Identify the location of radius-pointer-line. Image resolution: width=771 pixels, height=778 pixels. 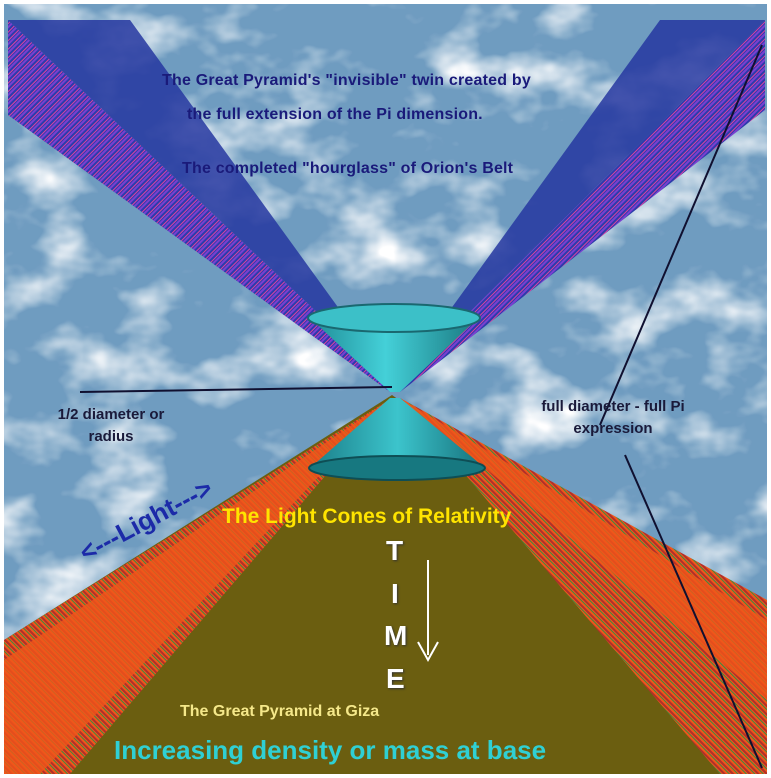
(236, 389).